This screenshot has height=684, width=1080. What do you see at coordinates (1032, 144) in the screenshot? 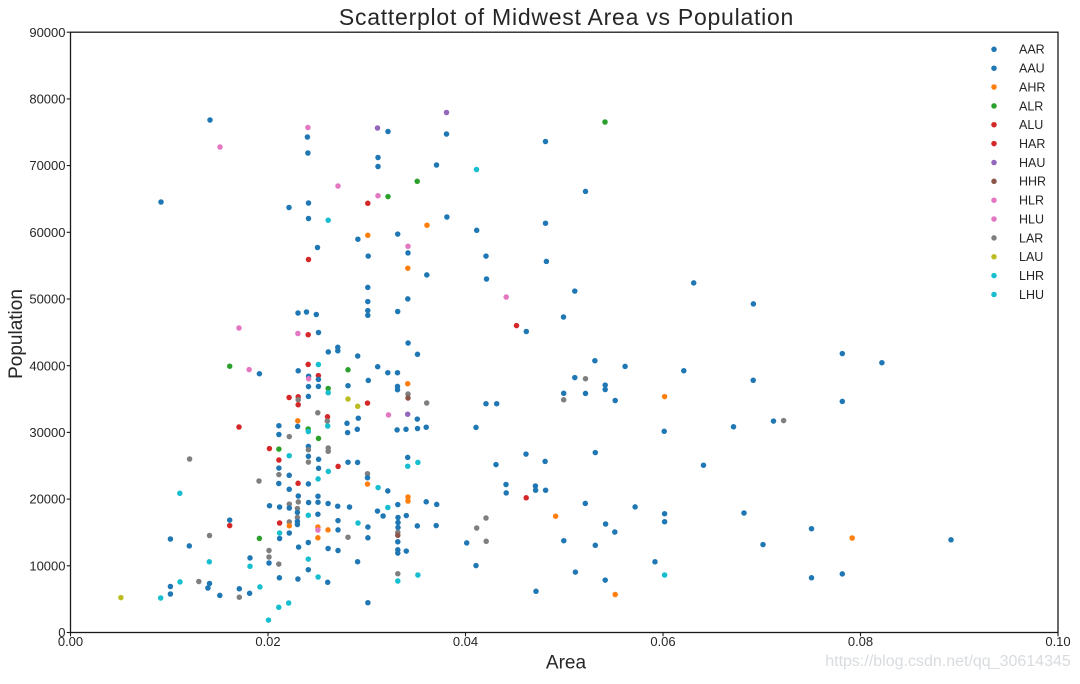
I see `svg-text: HAR` at bounding box center [1032, 144].